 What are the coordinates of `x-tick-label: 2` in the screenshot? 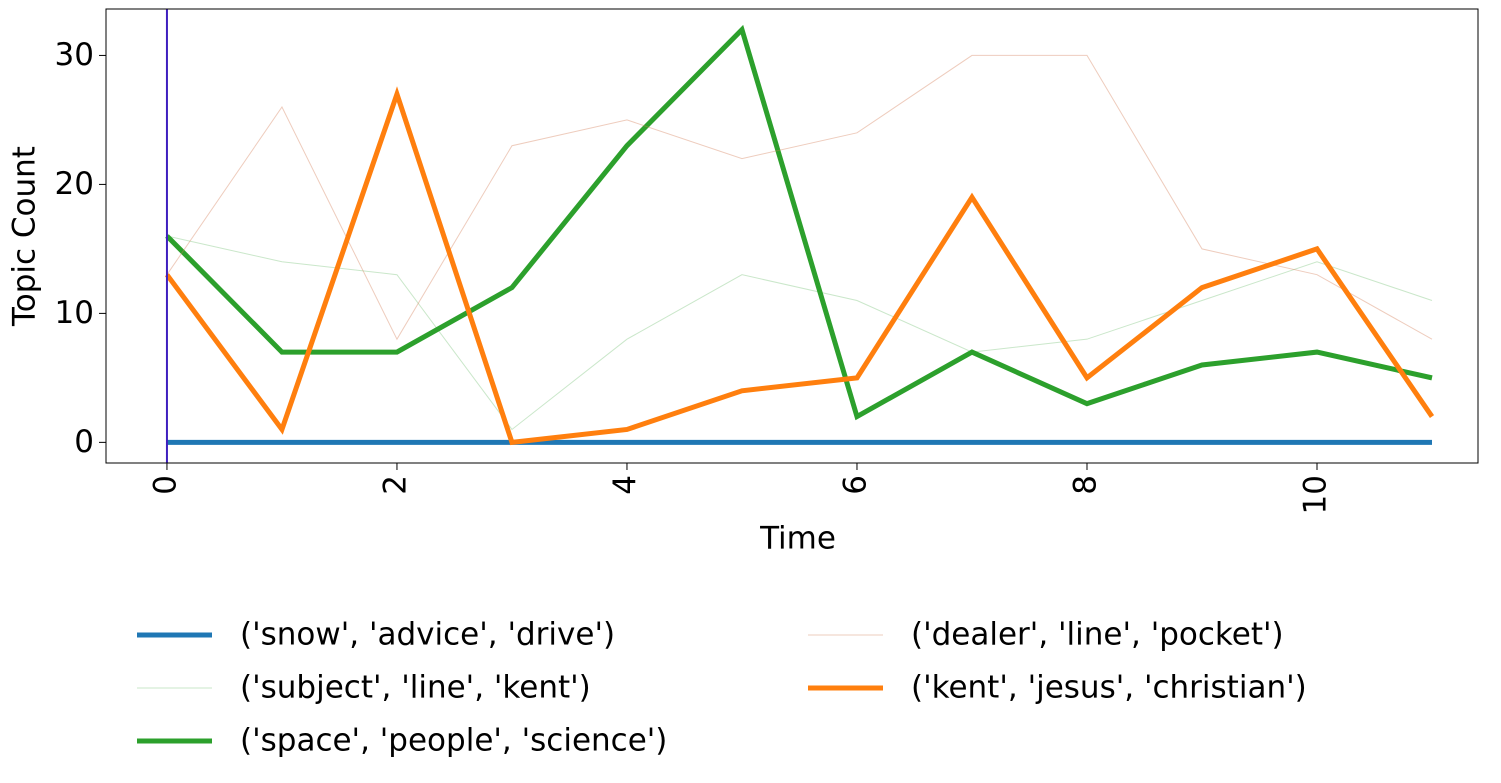 It's located at (395, 485).